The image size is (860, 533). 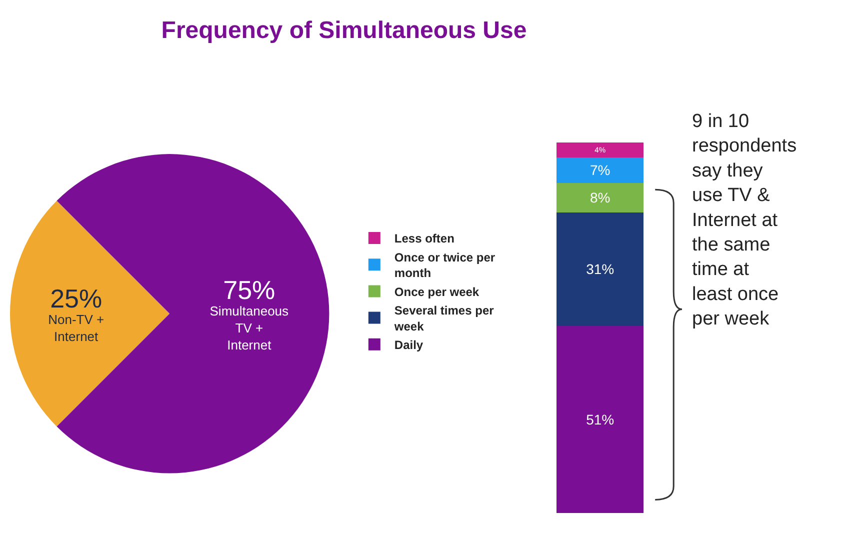 I want to click on data-label: 7%, so click(x=600, y=170).